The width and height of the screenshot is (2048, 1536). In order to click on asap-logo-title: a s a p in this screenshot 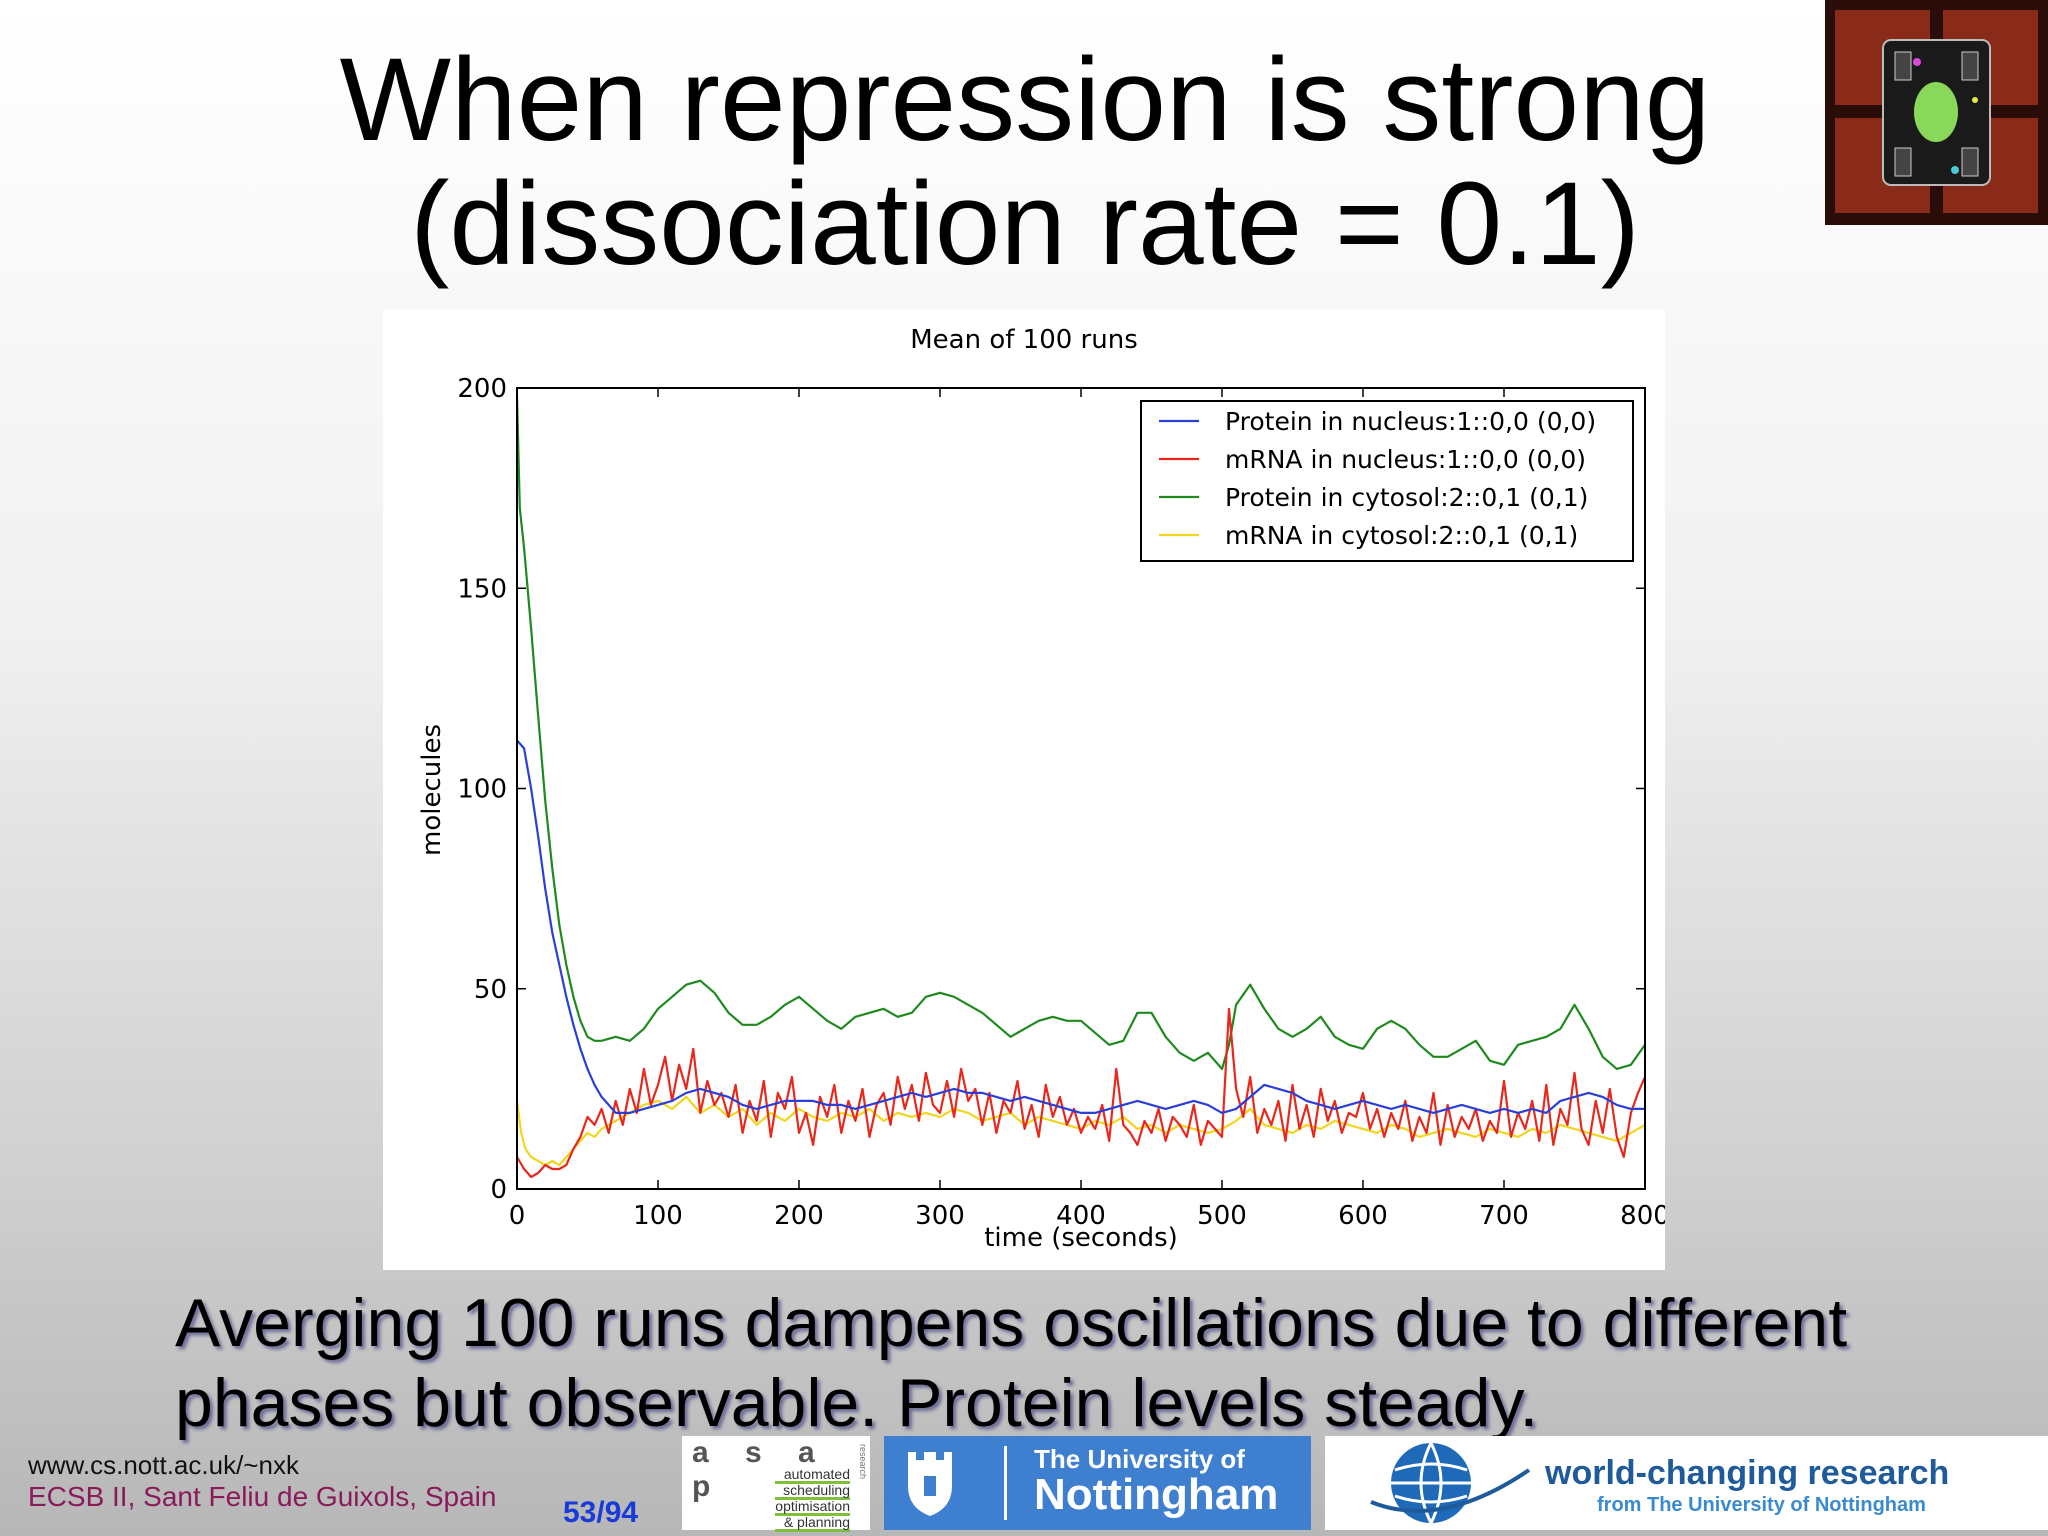, I will do `click(760, 1469)`.